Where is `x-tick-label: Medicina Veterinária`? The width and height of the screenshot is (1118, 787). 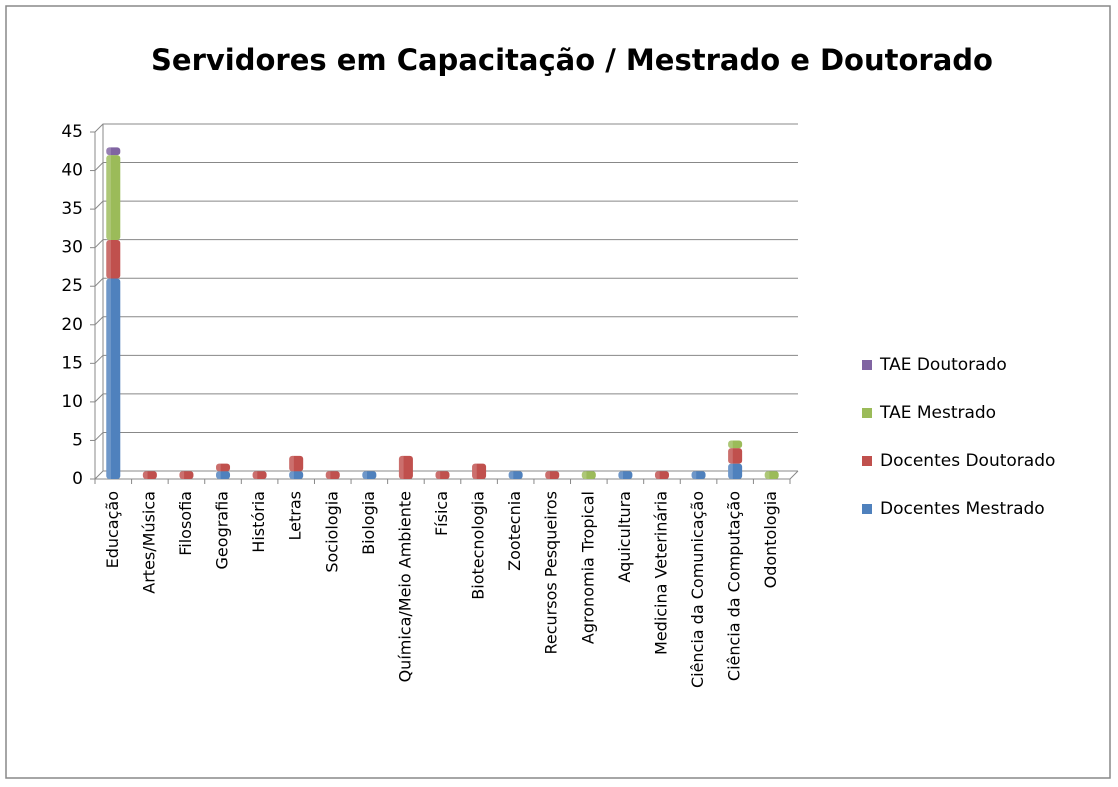
x-tick-label: Medicina Veterinária is located at coordinates (660, 573).